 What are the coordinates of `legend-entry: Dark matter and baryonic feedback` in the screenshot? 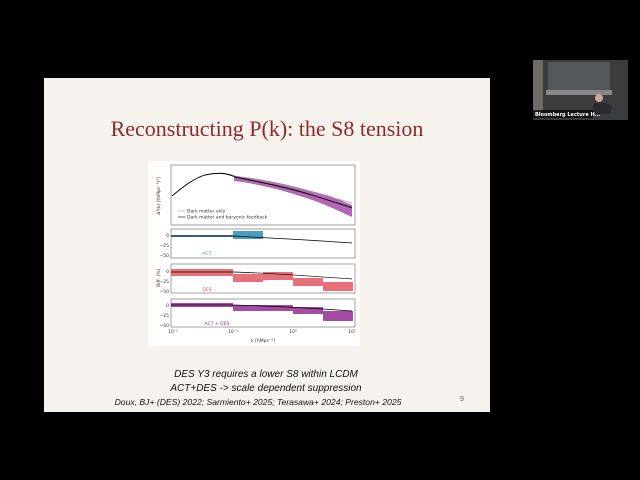 It's located at (227, 218).